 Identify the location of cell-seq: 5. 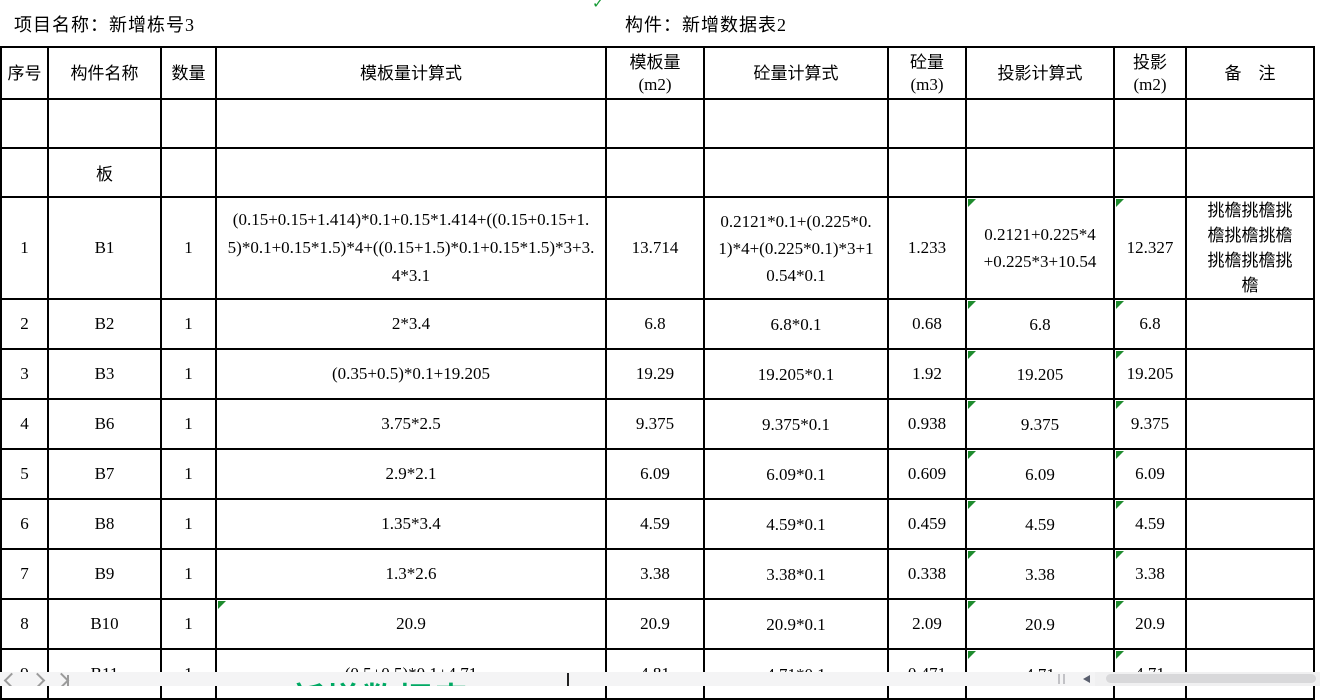
(24, 474).